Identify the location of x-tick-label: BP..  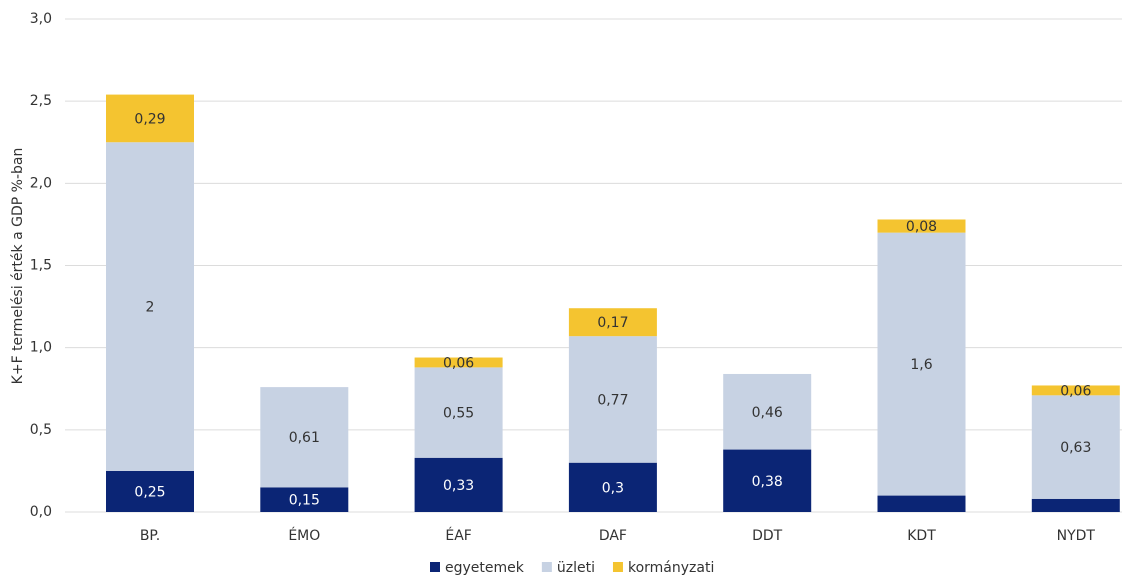
(150, 536).